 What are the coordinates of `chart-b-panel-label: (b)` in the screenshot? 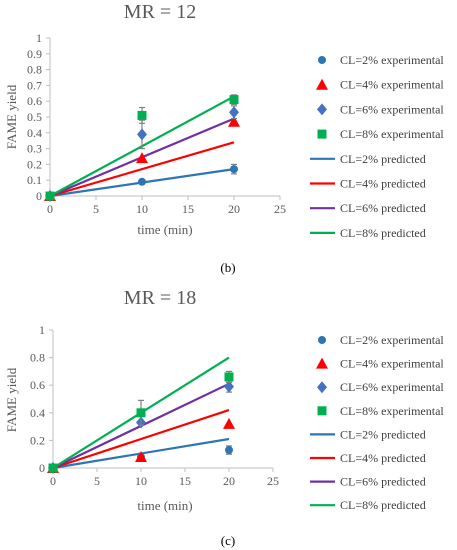 It's located at (227, 267).